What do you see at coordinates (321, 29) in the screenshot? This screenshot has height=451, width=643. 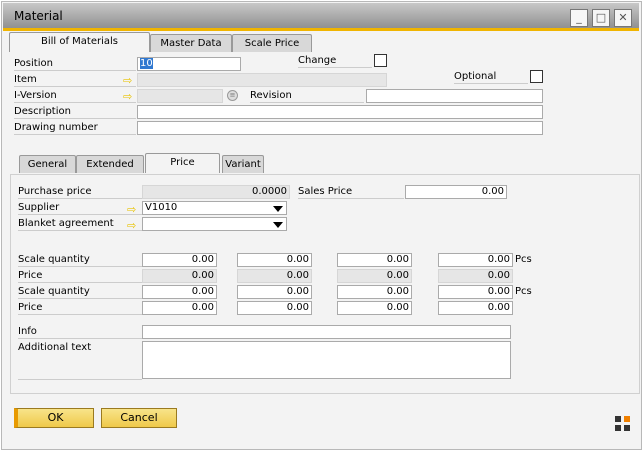 I see `accent-bar` at bounding box center [321, 29].